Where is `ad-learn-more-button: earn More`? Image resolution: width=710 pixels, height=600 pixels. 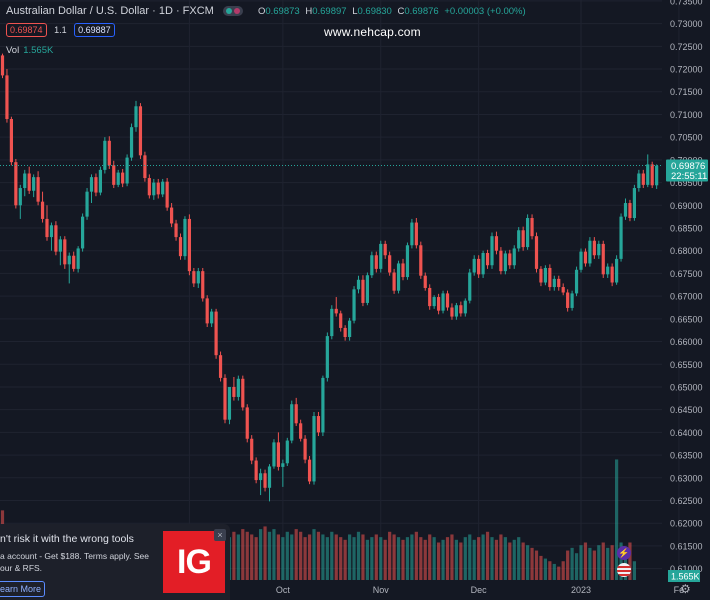
ad-learn-more-button: earn More is located at coordinates (22, 589).